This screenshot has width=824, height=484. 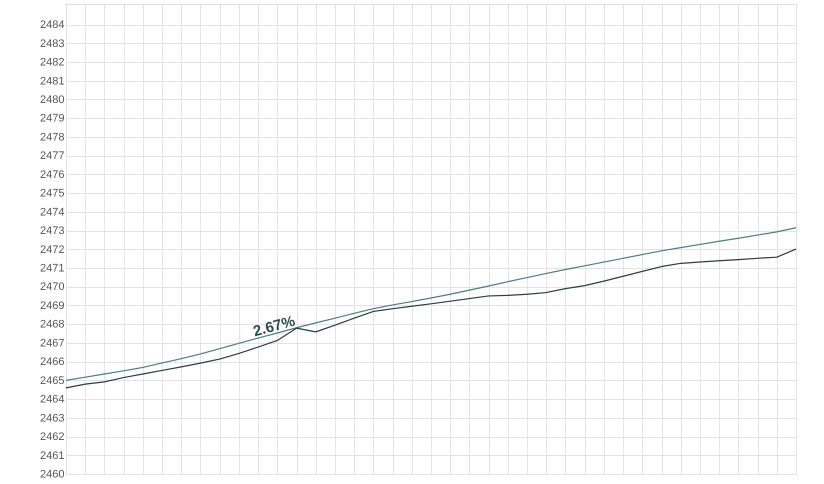 I want to click on y-tick-label: 2471, so click(x=52, y=268).